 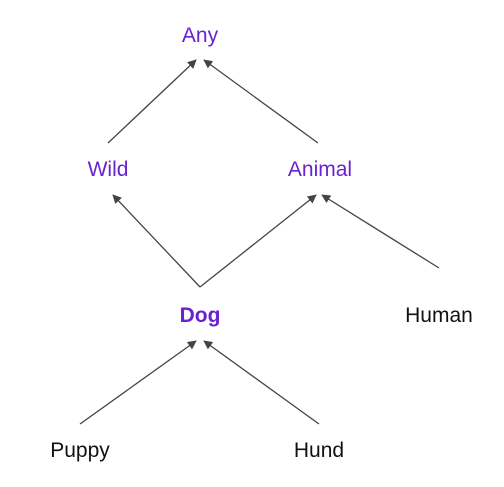 What do you see at coordinates (261, 101) in the screenshot?
I see `edge-animal-to-any` at bounding box center [261, 101].